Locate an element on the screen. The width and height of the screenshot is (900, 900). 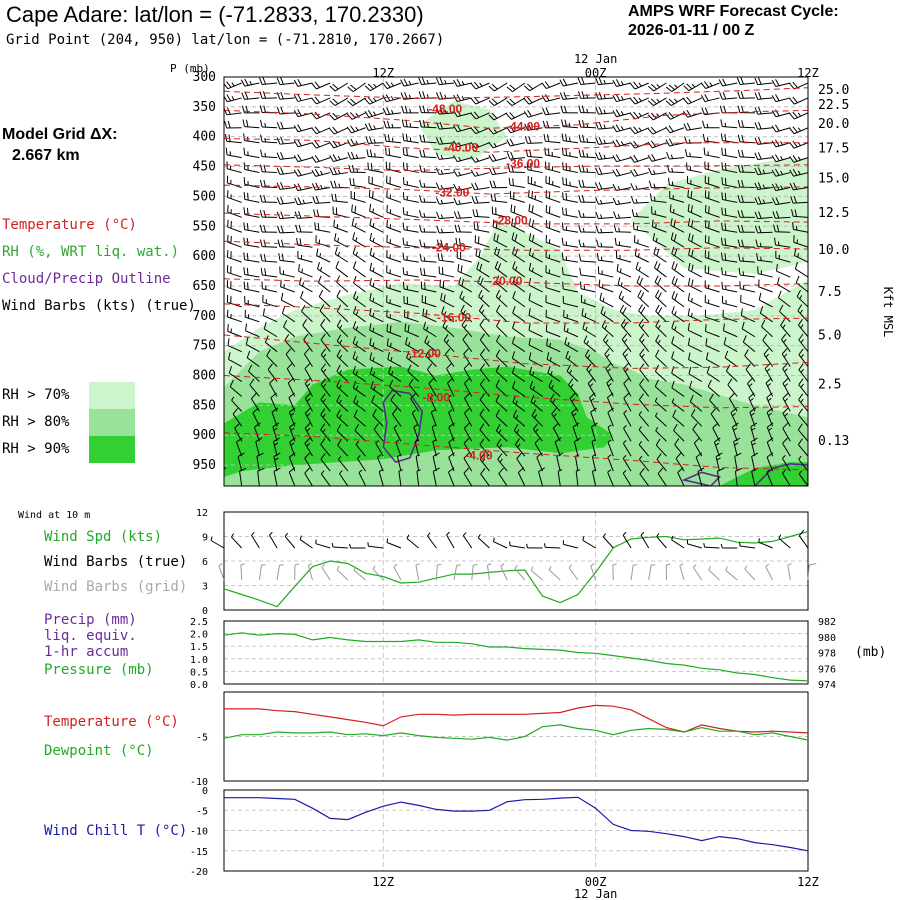
legend-rh90-label: RH > 90% is located at coordinates (36, 449).